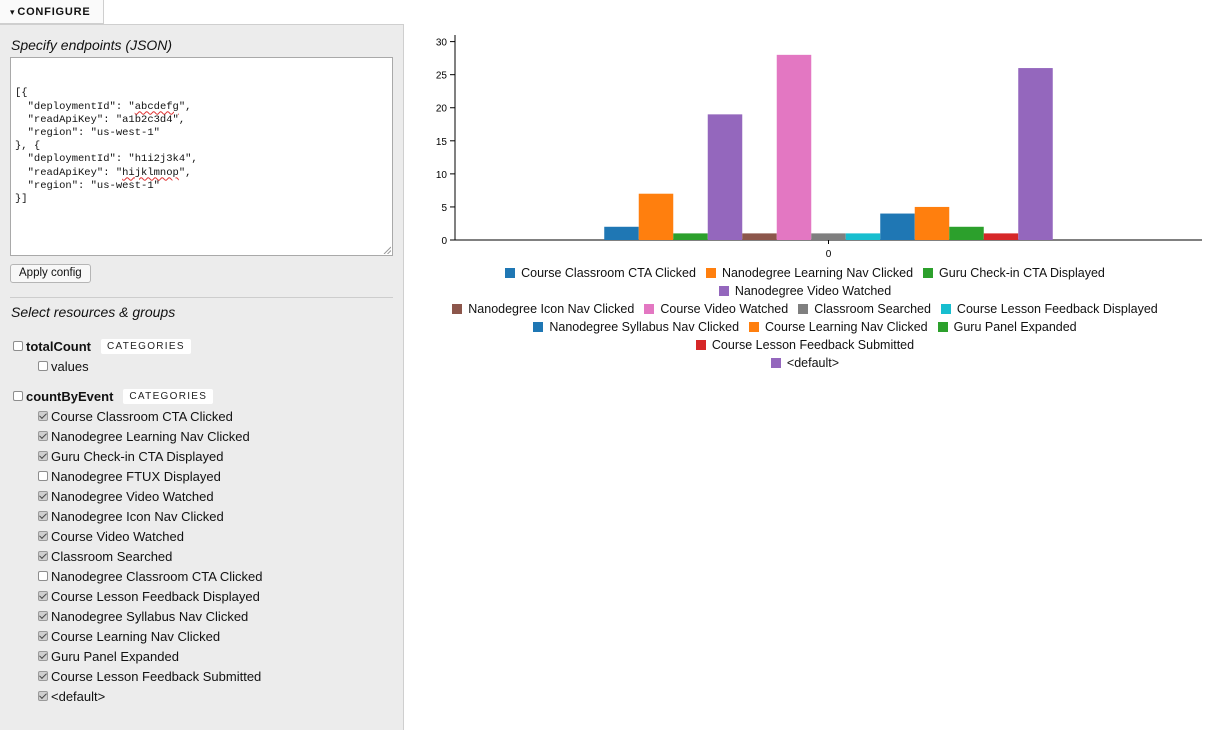  I want to click on configure-tab: ▾ CONFIGURE, so click(52, 12).